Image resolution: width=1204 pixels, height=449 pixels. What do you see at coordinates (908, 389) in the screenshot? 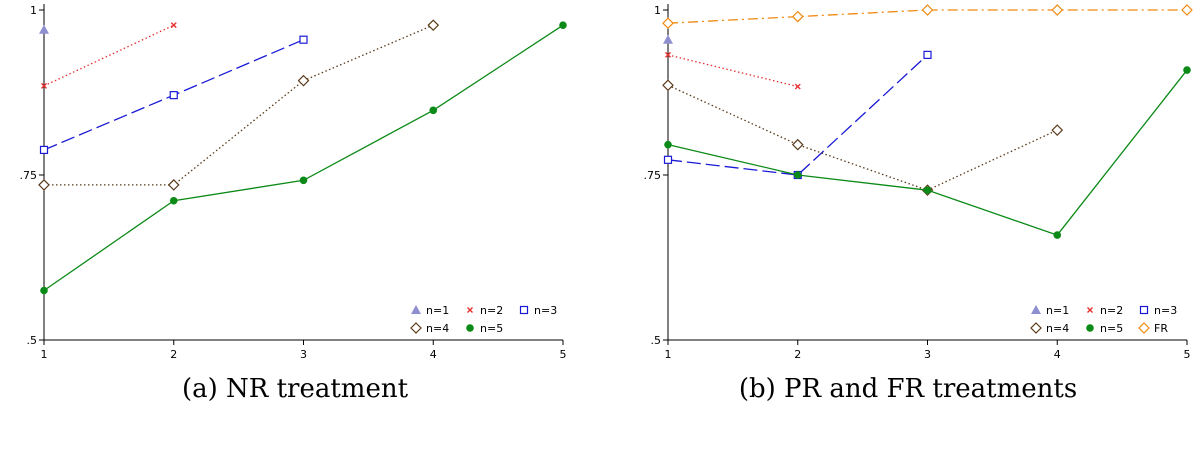
I see `chart-caption-pr-fr: (b) PR and FR treatments` at bounding box center [908, 389].